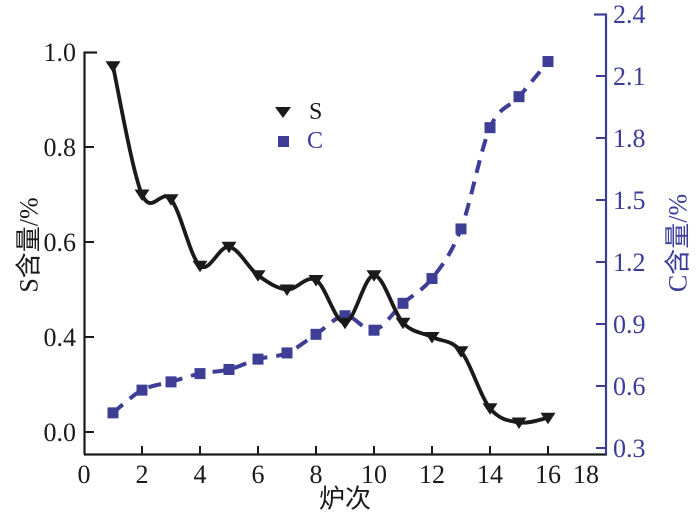  What do you see at coordinates (548, 474) in the screenshot?
I see `x-tick-label: 16` at bounding box center [548, 474].